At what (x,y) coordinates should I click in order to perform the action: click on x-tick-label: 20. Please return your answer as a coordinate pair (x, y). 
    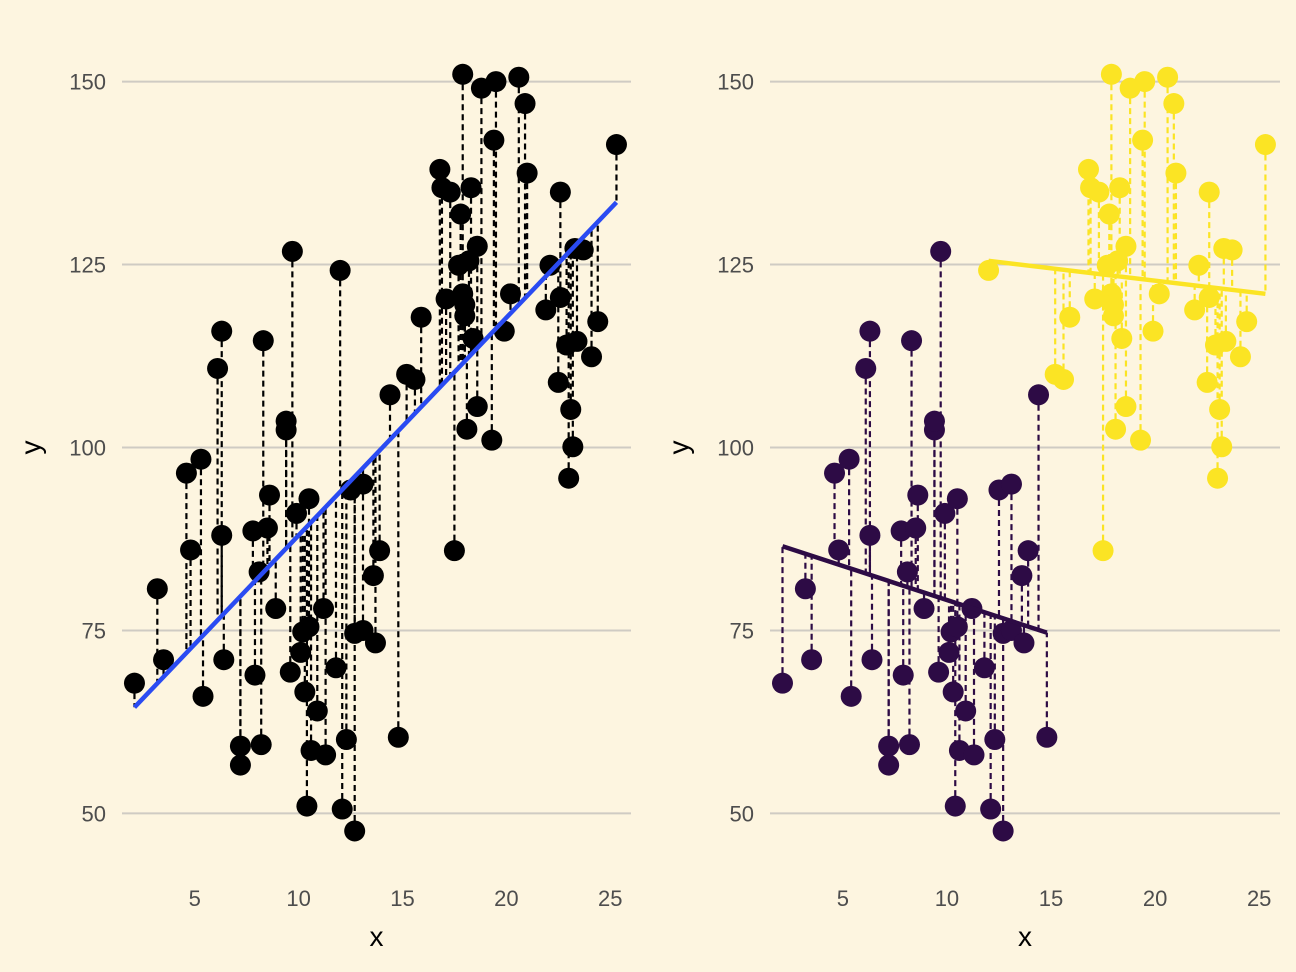
    Looking at the image, I should click on (506, 898).